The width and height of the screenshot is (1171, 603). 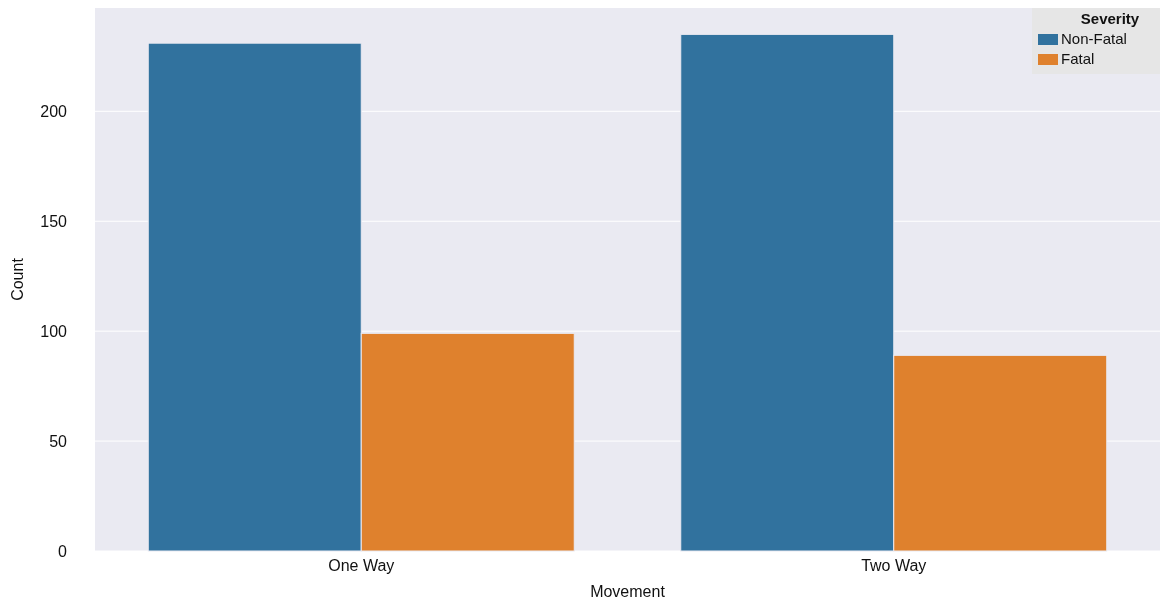 What do you see at coordinates (58, 441) in the screenshot?
I see `y-tick-label: 50` at bounding box center [58, 441].